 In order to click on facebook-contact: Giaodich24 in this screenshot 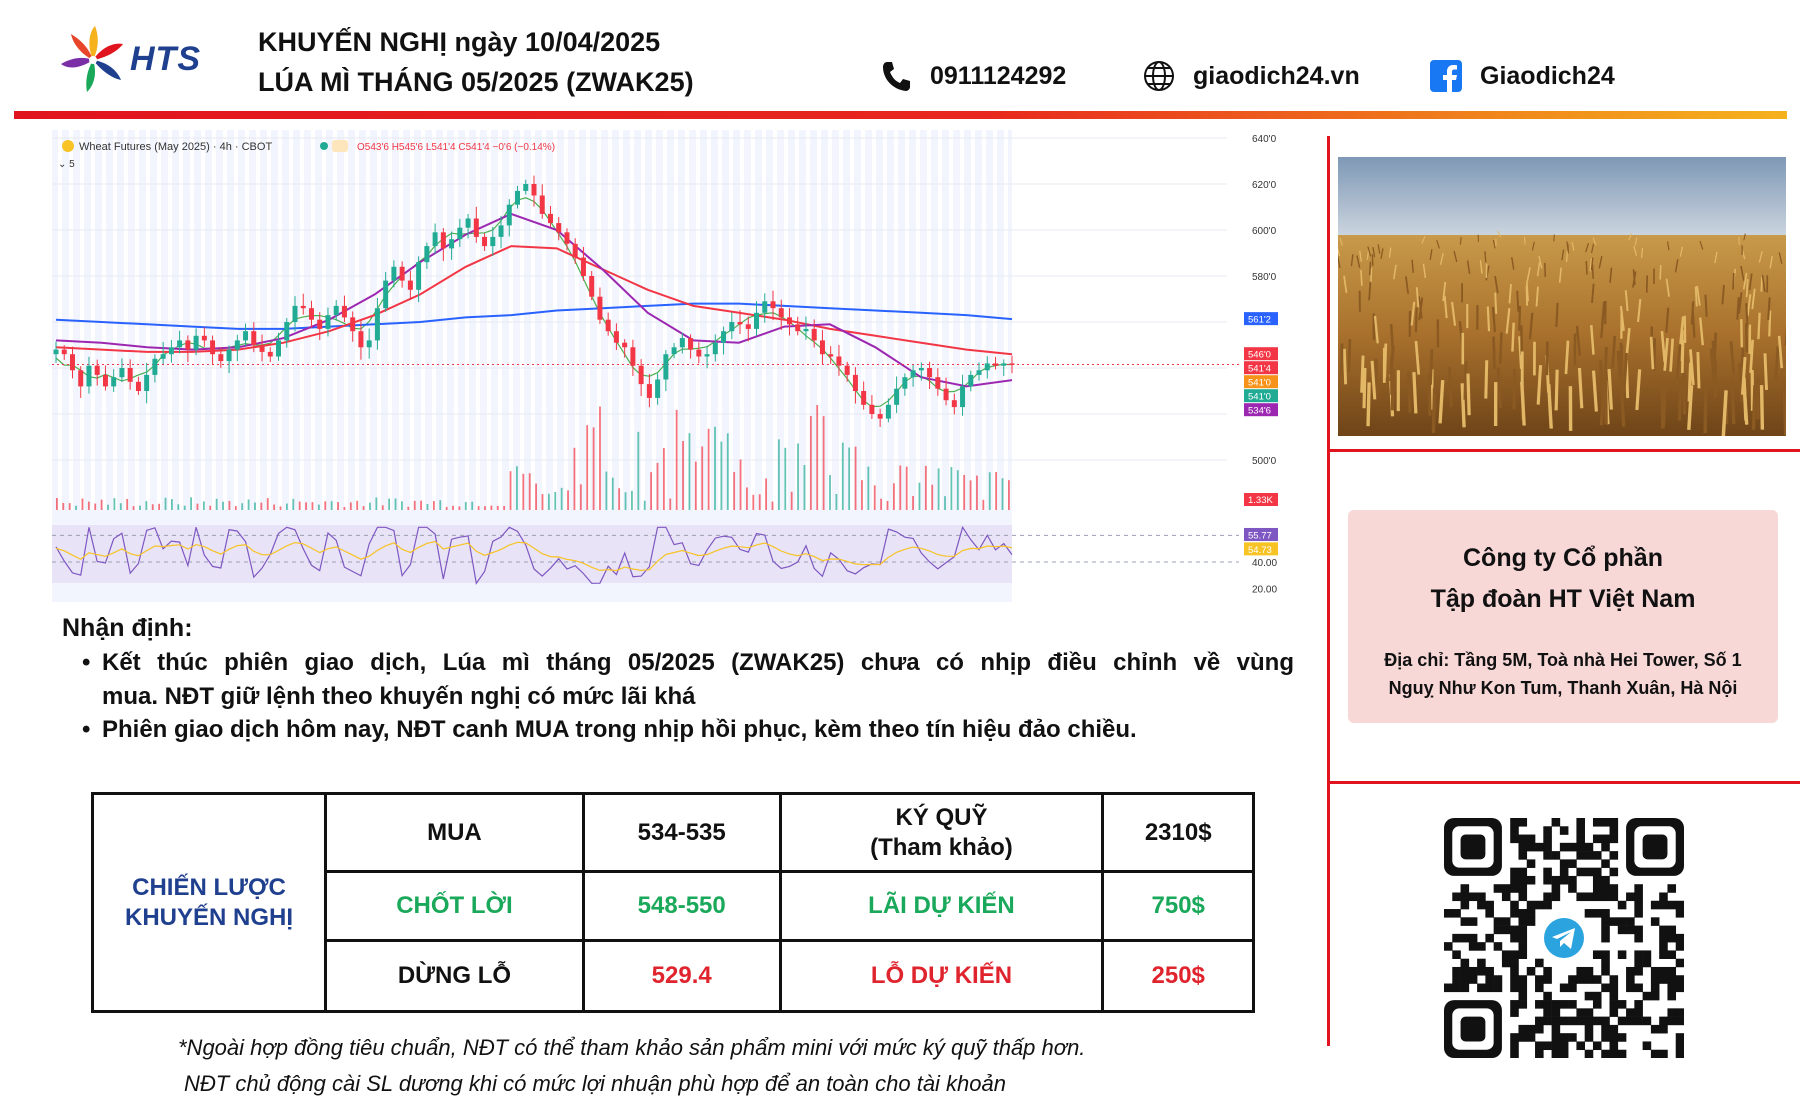, I will do `click(1521, 76)`.